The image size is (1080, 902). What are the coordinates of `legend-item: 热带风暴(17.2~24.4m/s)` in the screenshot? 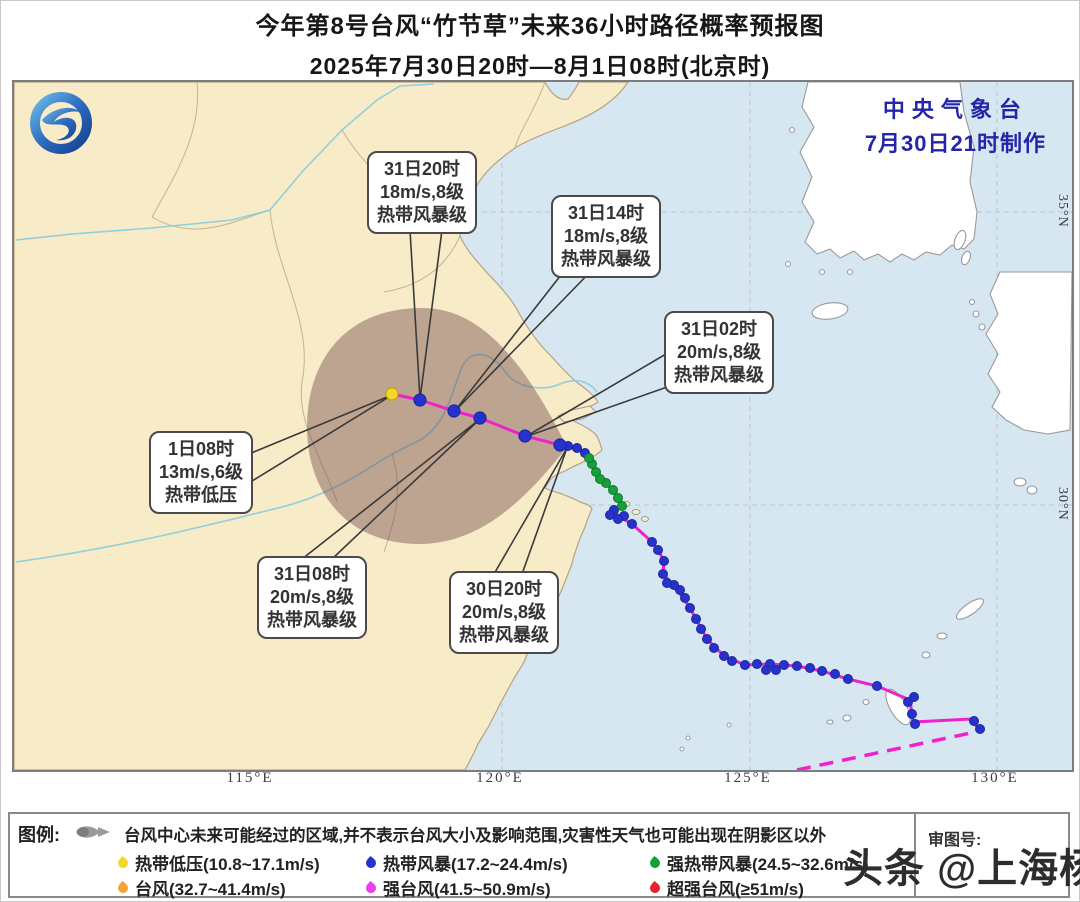 It's located at (506, 862).